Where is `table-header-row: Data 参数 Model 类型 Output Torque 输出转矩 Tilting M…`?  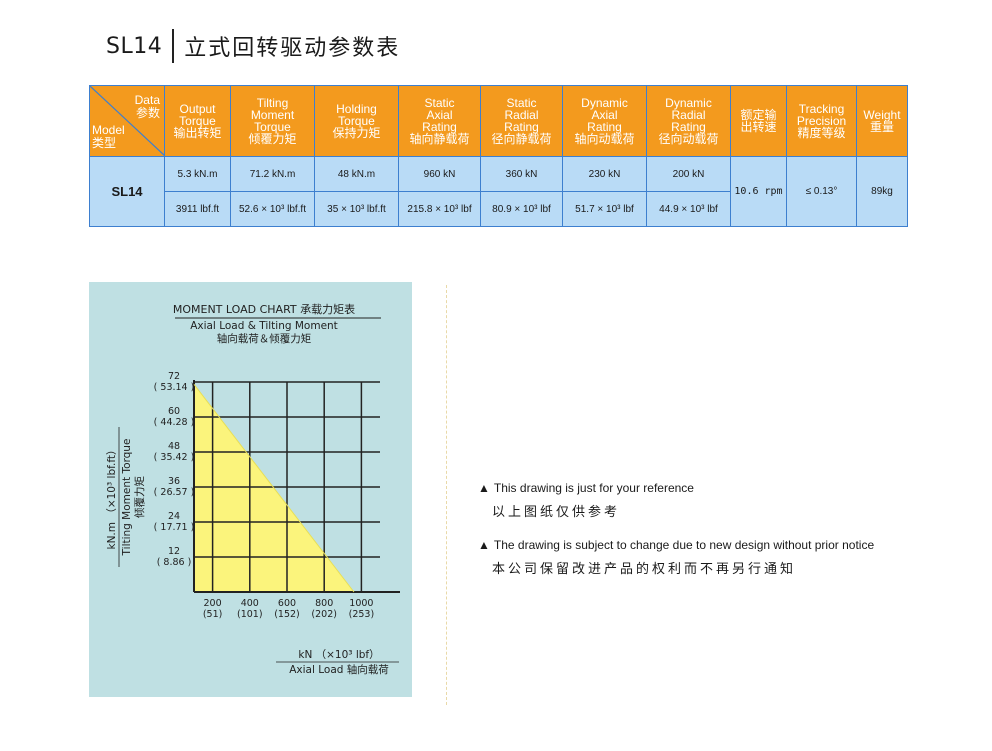 table-header-row: Data 参数 Model 类型 Output Torque 输出转矩 Tilting M… is located at coordinates (498, 121).